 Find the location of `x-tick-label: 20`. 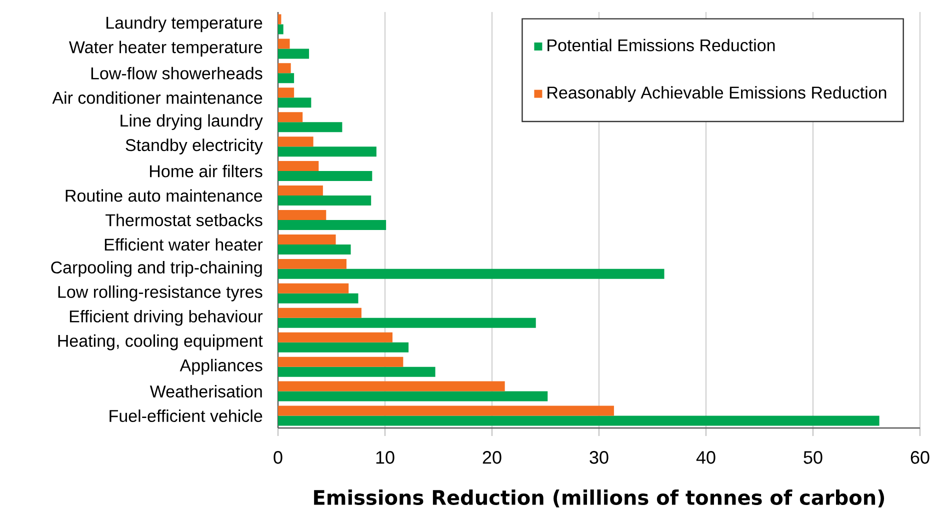

x-tick-label: 20 is located at coordinates (492, 457).